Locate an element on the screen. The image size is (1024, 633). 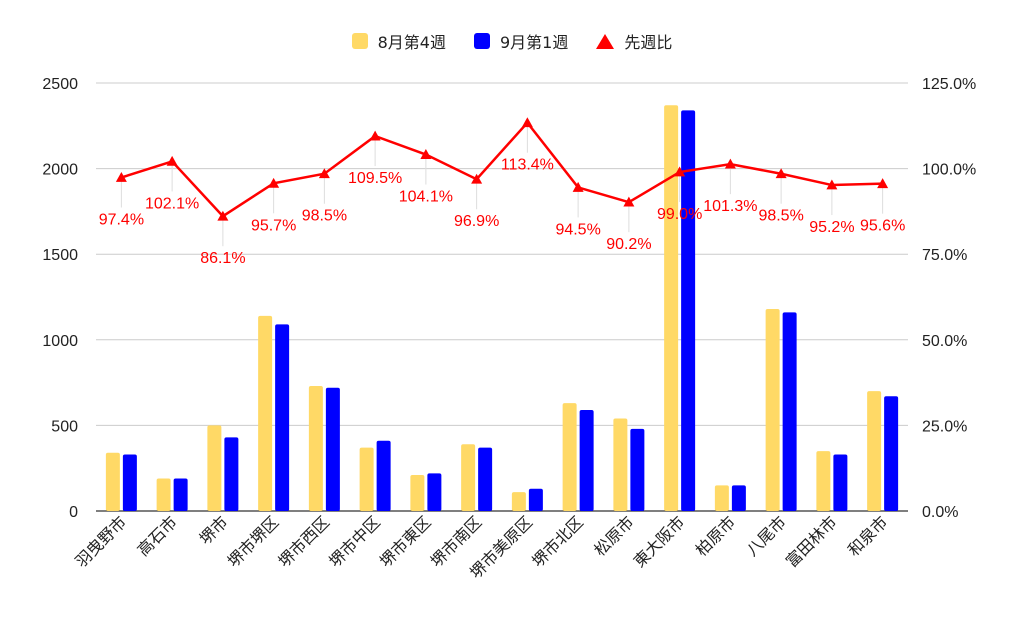
x-tick-label: 富田林市 is located at coordinates (811, 541).